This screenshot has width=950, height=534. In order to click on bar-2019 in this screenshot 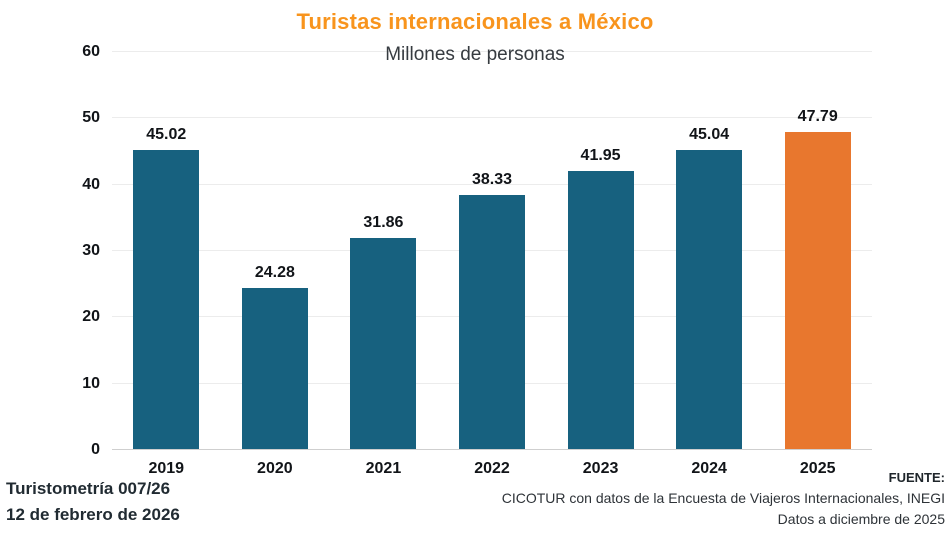, I will do `click(166, 299)`.